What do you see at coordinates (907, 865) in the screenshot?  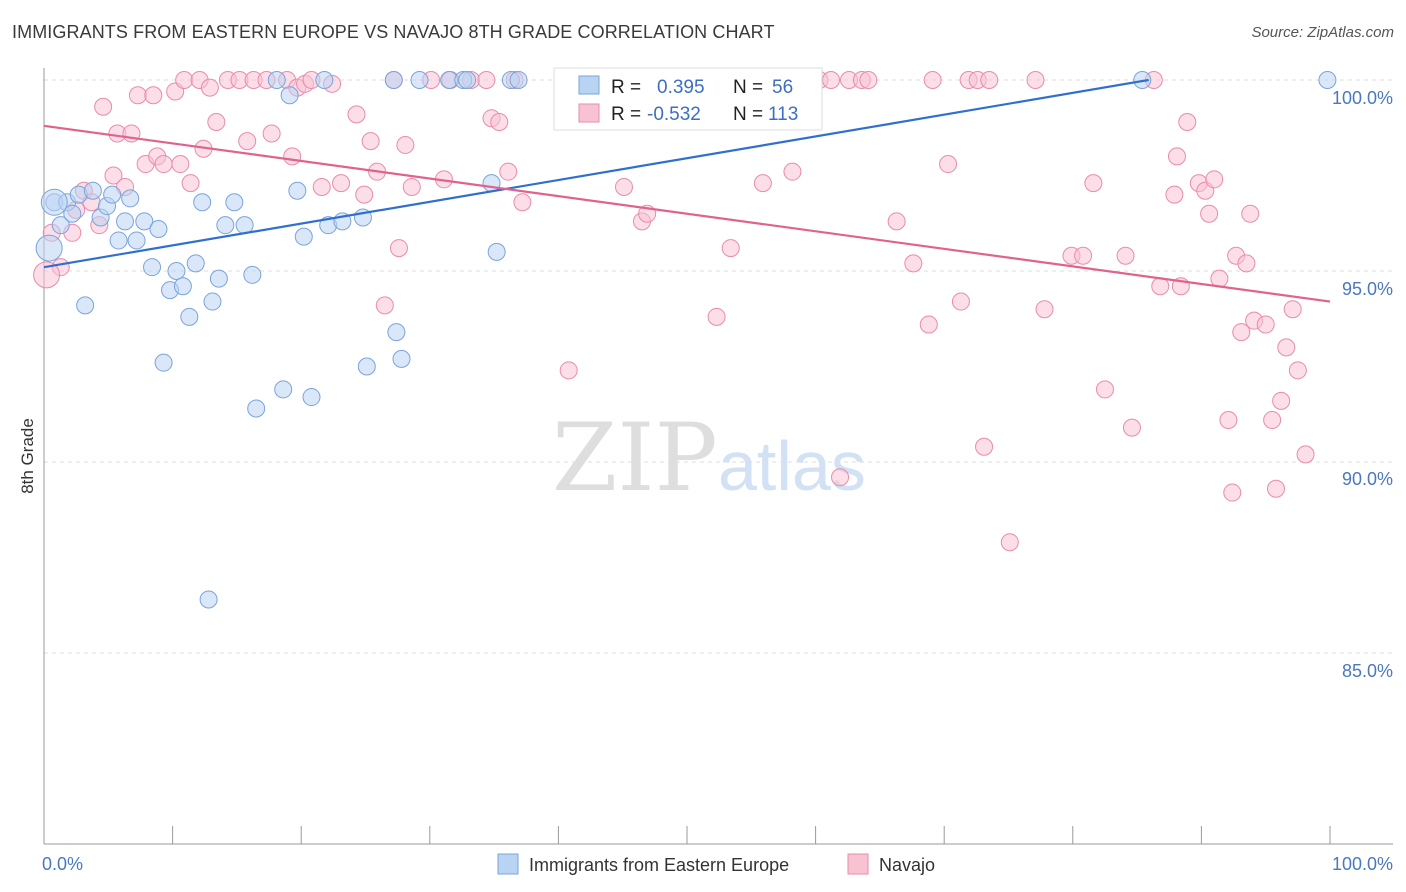 I see `legend-pink-label: Navajo` at bounding box center [907, 865].